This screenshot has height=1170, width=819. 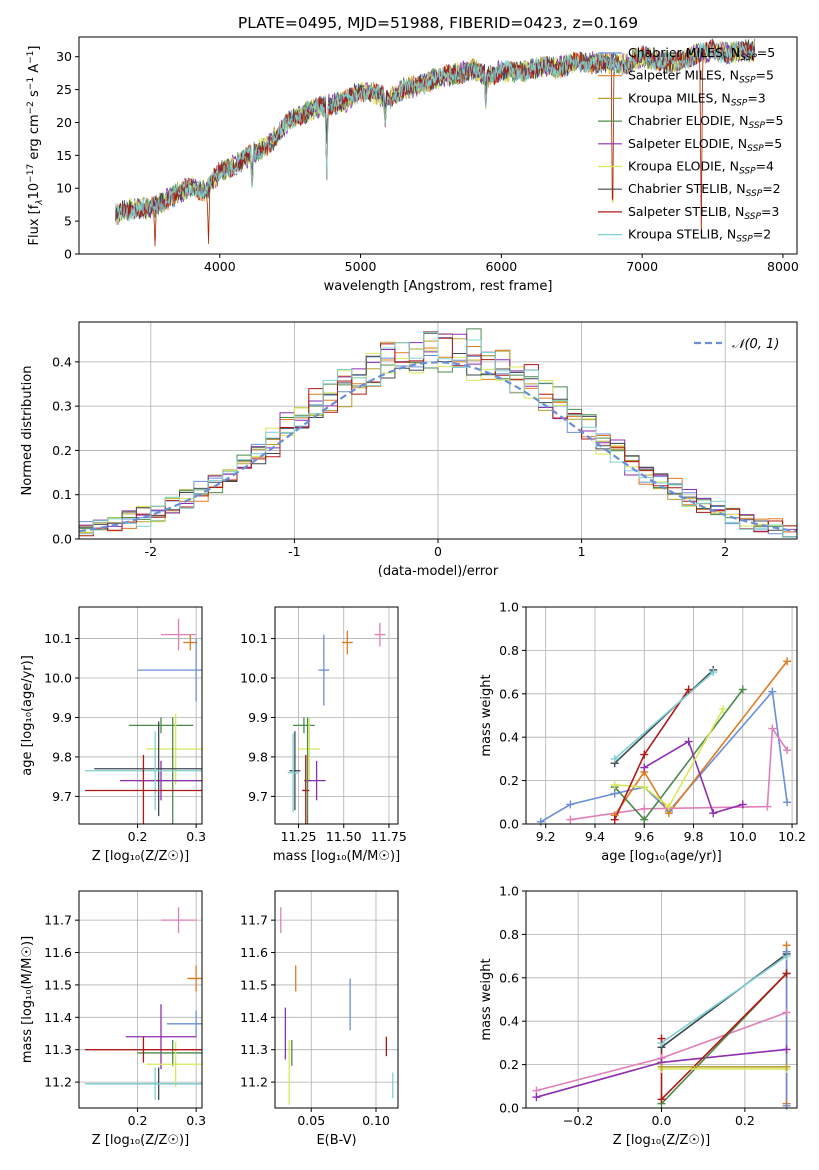 I want to click on mass-vs-Z-plot-area, so click(x=143, y=1003).